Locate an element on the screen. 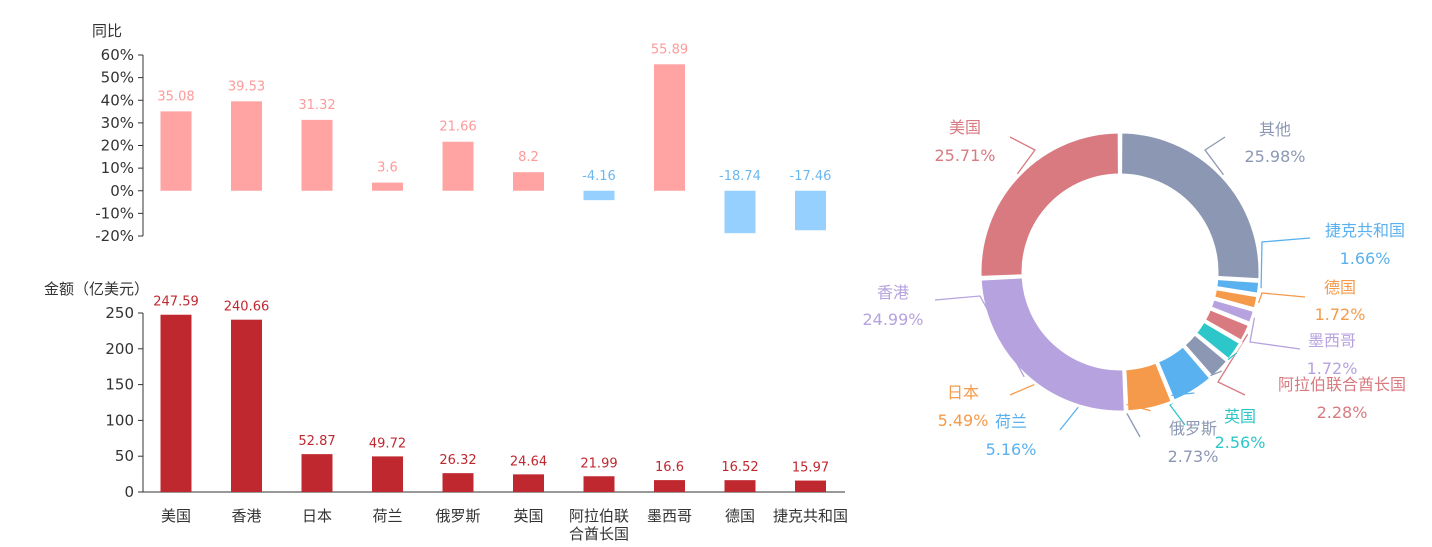 The height and width of the screenshot is (547, 1432). yoy-y-tick-label: 20% is located at coordinates (117, 146).